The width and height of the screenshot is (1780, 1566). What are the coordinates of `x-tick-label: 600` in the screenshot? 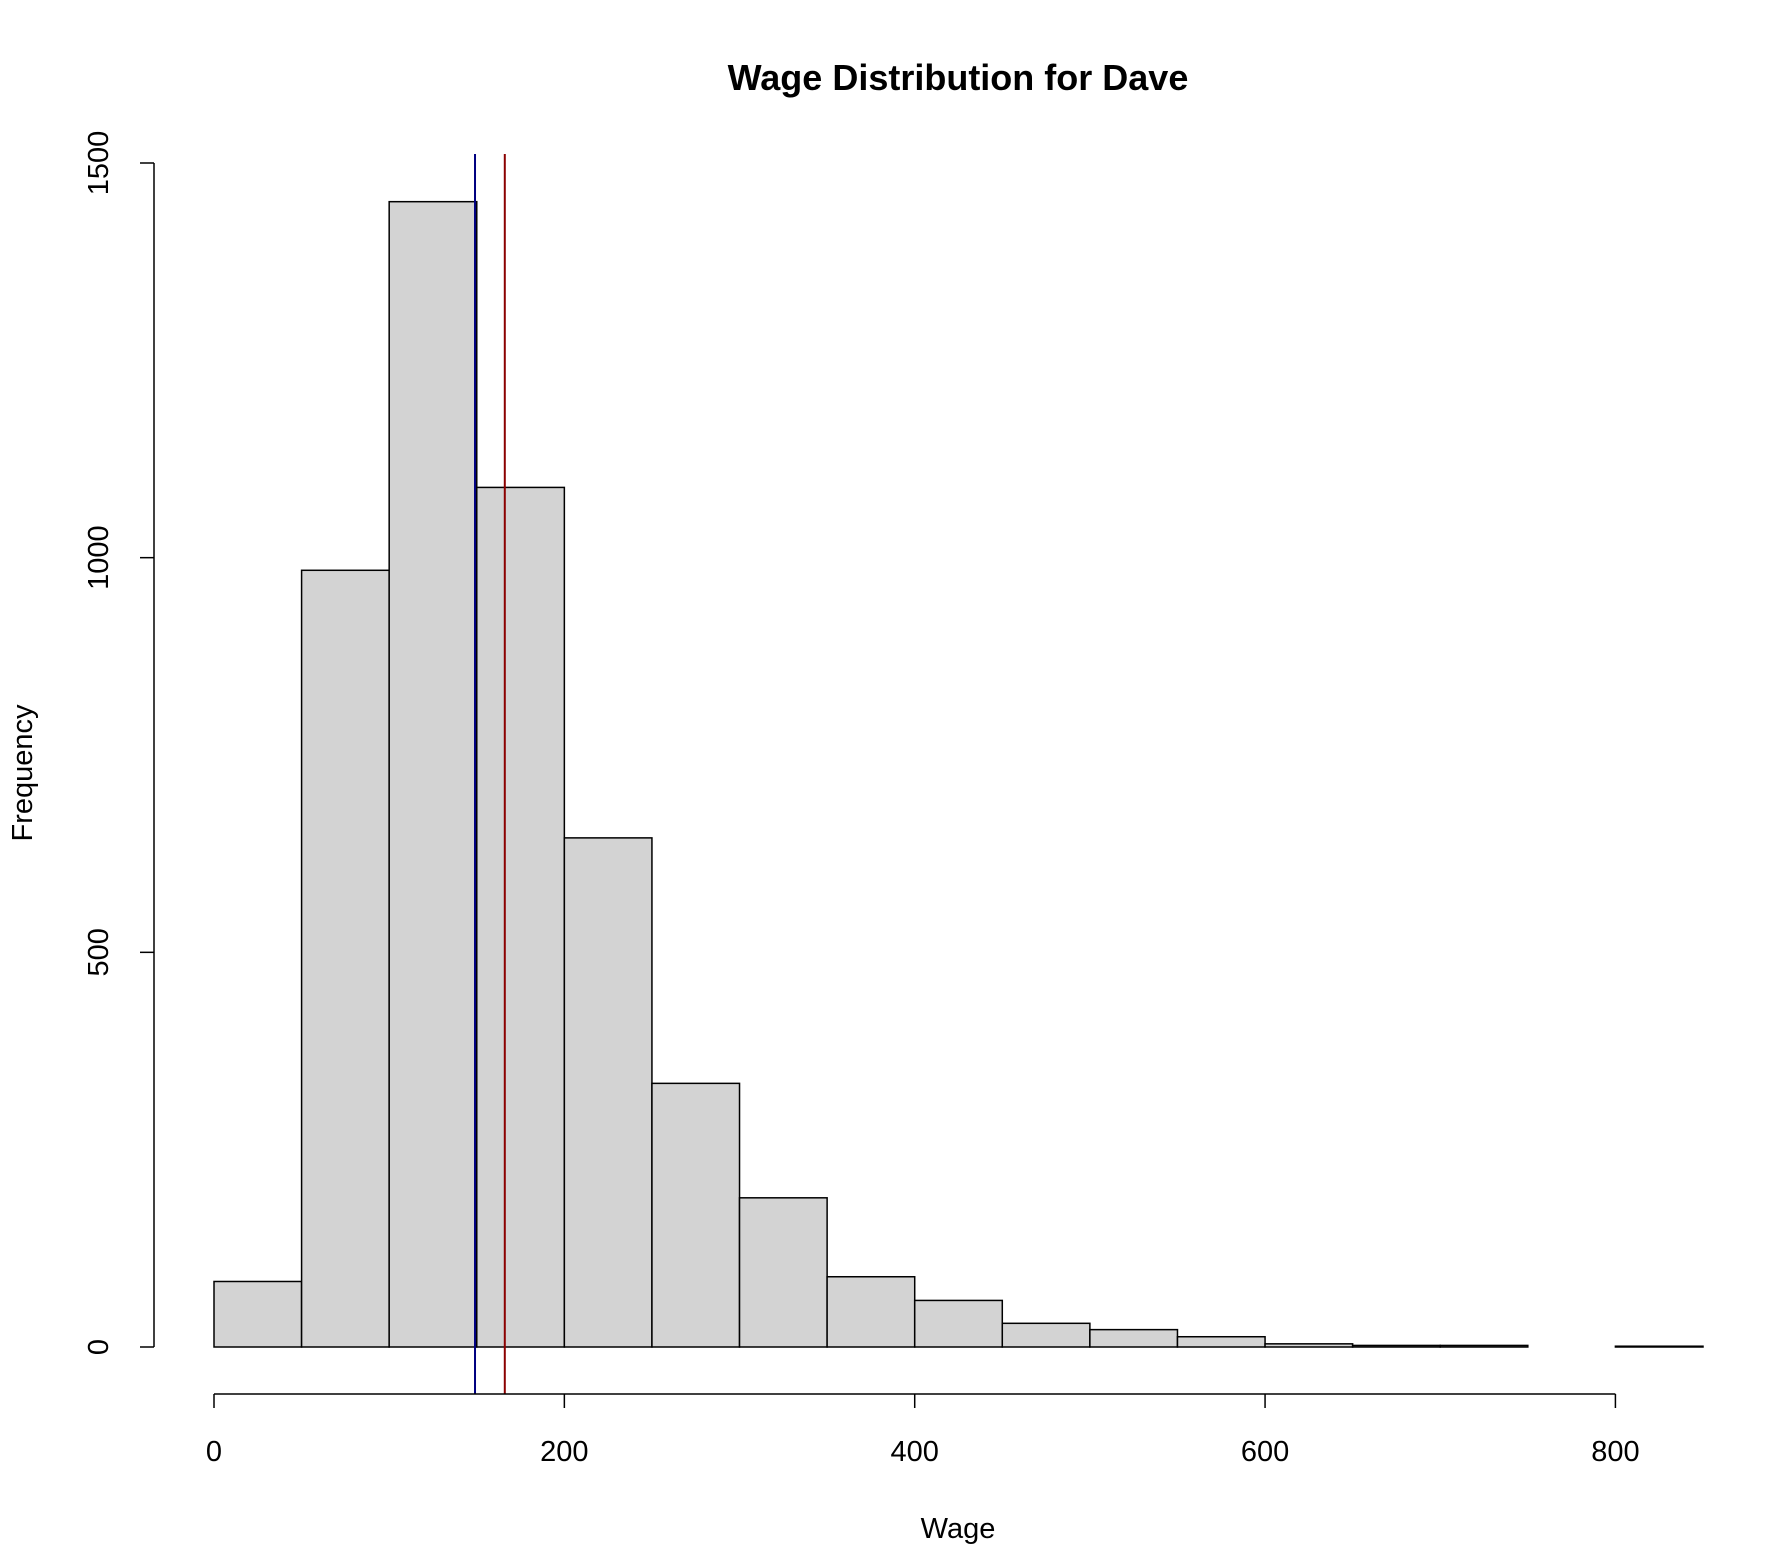 It's located at (1265, 1452).